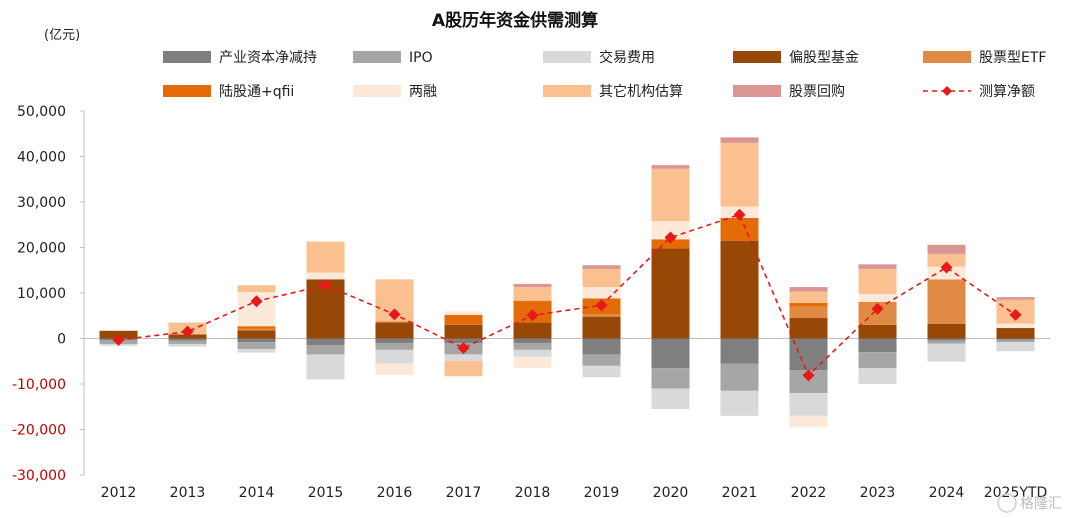 The image size is (1079, 518). I want to click on x-tick-label: 2021, so click(740, 493).